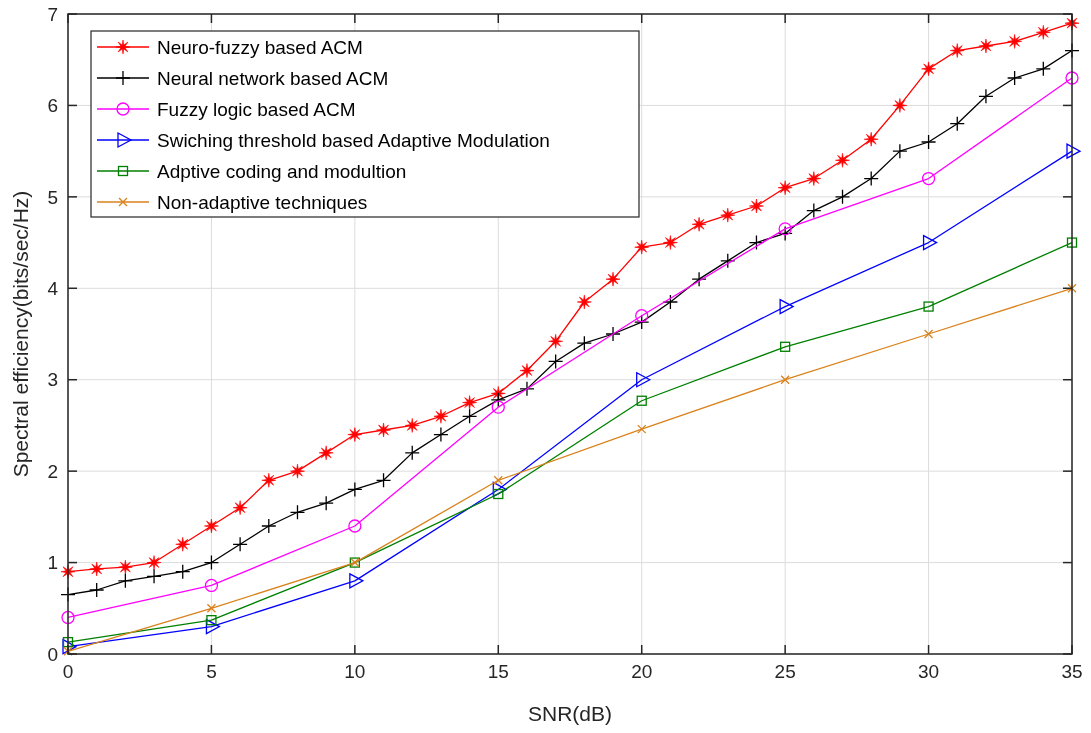  What do you see at coordinates (1072, 671) in the screenshot?
I see `x-tick-label: 35` at bounding box center [1072, 671].